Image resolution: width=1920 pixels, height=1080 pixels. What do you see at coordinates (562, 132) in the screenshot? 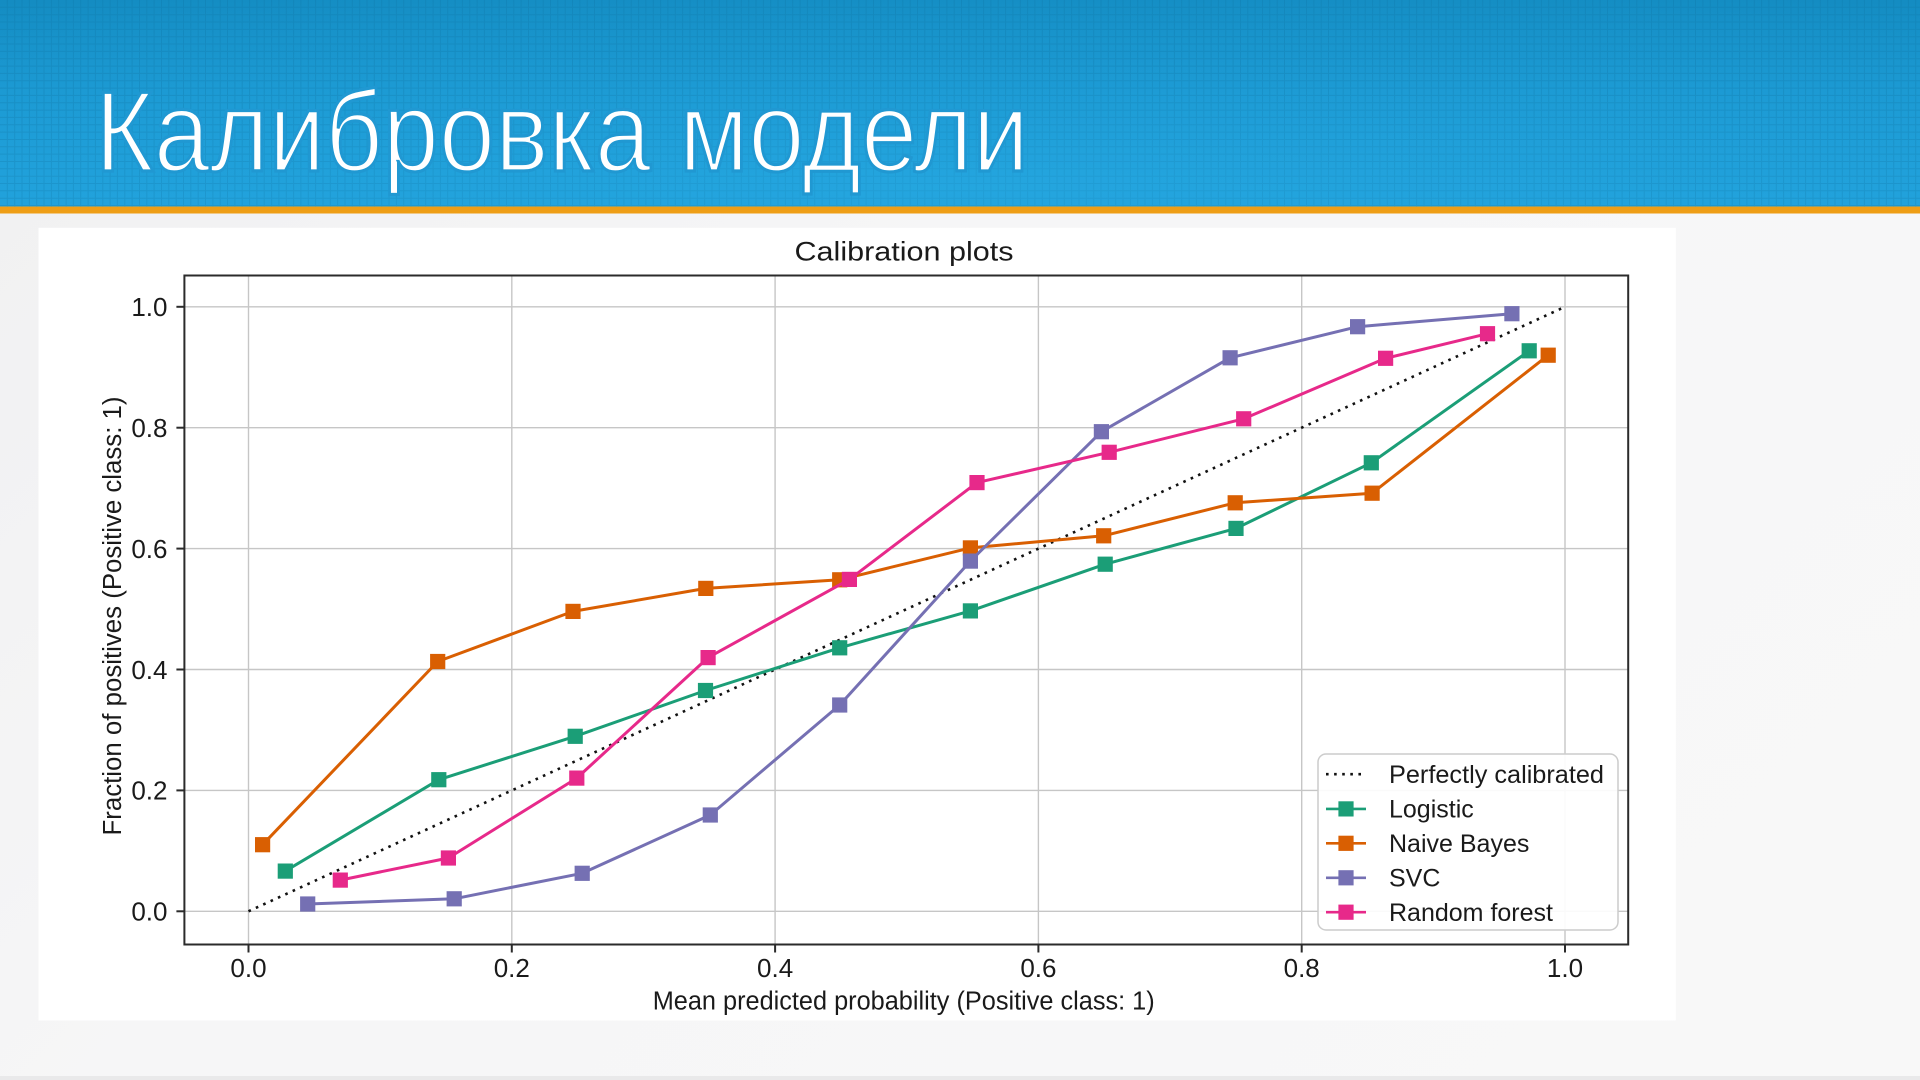
I see `svg-text: Калибровка модели` at bounding box center [562, 132].